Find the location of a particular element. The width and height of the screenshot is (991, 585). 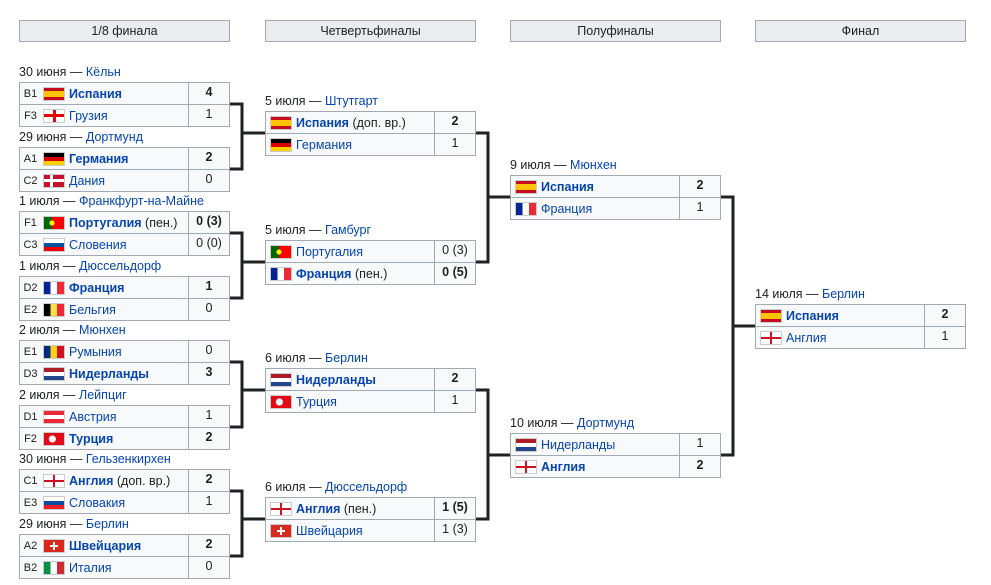

team-name: Франция (пен.) is located at coordinates (365, 274).